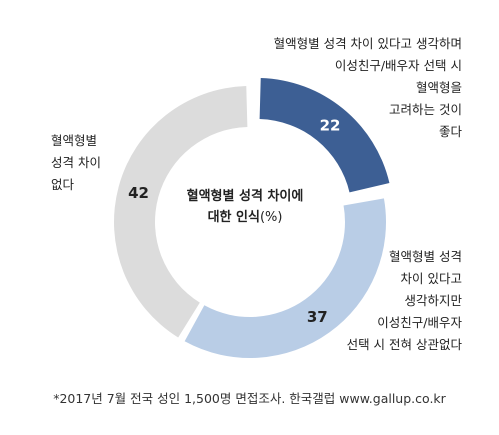  Describe the element at coordinates (271, 217) in the screenshot. I see `center-title-unit: (%)` at that location.